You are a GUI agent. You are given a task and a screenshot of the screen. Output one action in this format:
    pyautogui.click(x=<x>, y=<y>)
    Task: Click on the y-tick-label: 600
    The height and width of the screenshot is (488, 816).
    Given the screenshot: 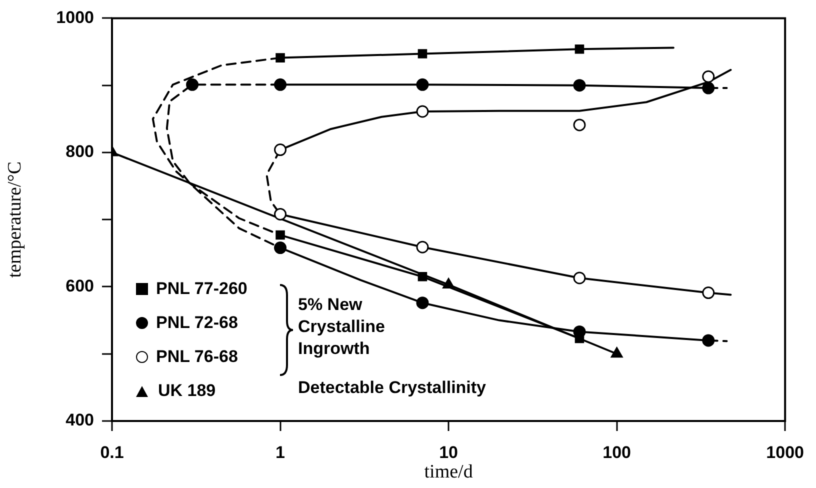 What is the action you would take?
    pyautogui.click(x=80, y=286)
    